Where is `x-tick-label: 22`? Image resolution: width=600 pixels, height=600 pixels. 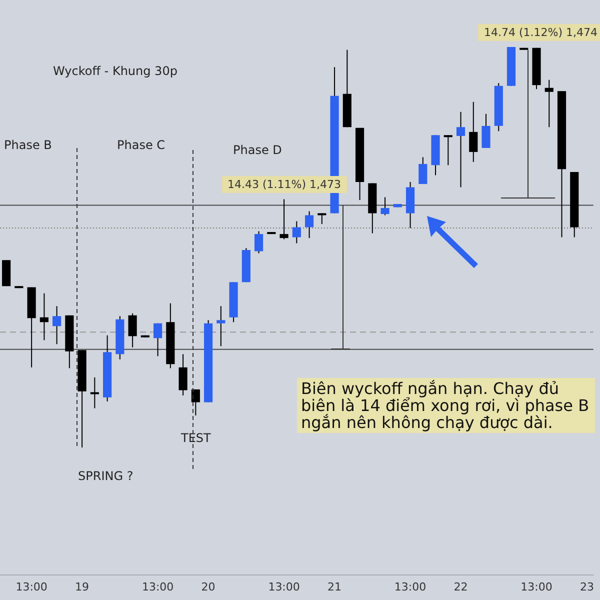 x-tick-label: 22 is located at coordinates (461, 587).